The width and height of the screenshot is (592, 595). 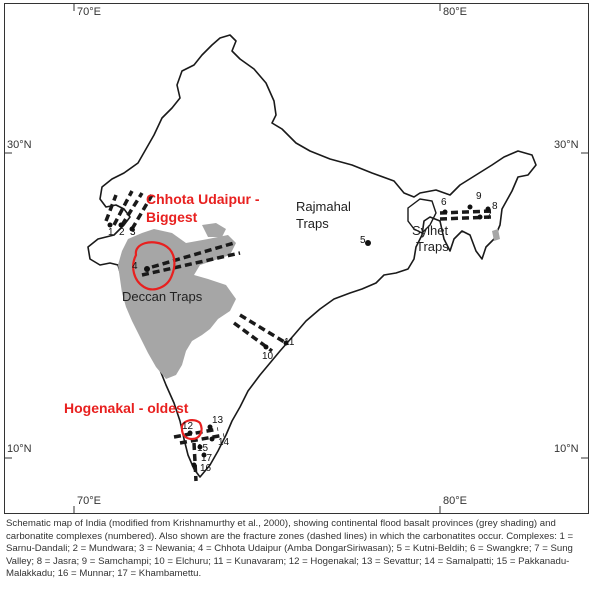 I want to click on lon-label-70e-bottom: 70°E, so click(x=89, y=501).